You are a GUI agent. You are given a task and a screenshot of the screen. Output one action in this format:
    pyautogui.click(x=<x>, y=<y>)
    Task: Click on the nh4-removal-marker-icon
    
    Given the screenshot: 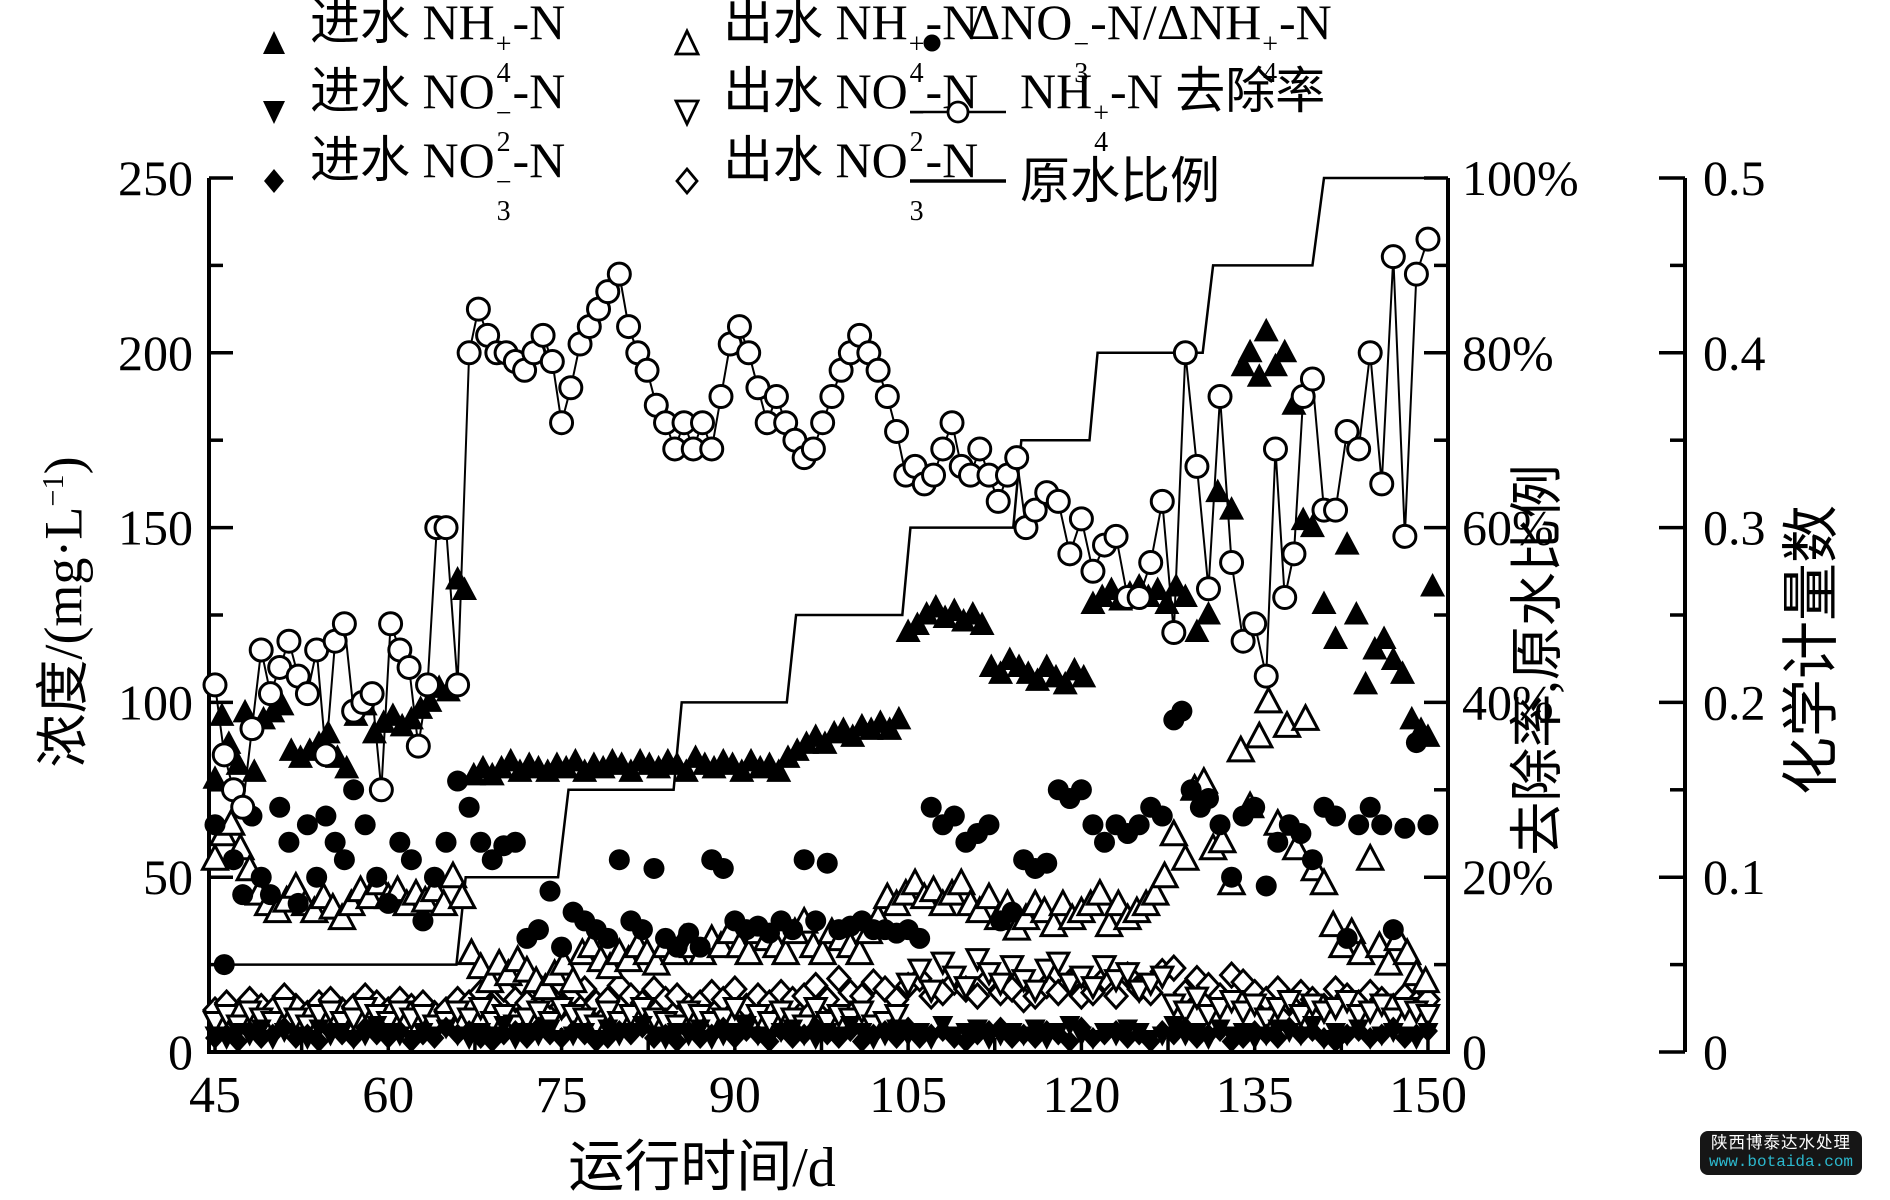 What is the action you would take?
    pyautogui.click(x=958, y=112)
    